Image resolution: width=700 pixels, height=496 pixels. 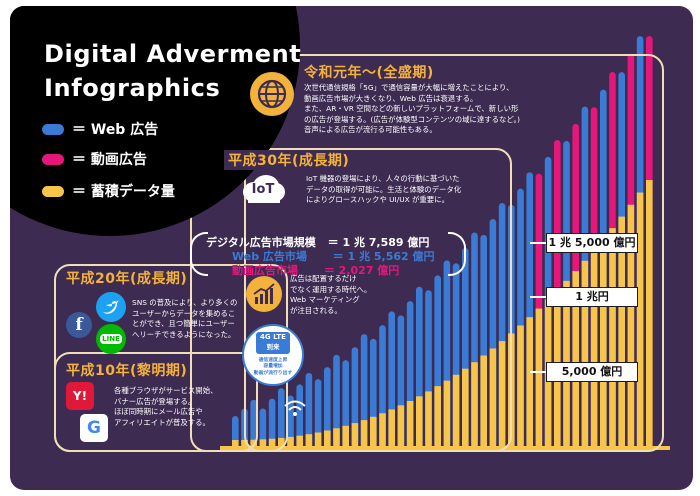 I want to click on lte-badge-title: 4G LTE, so click(x=273, y=337).